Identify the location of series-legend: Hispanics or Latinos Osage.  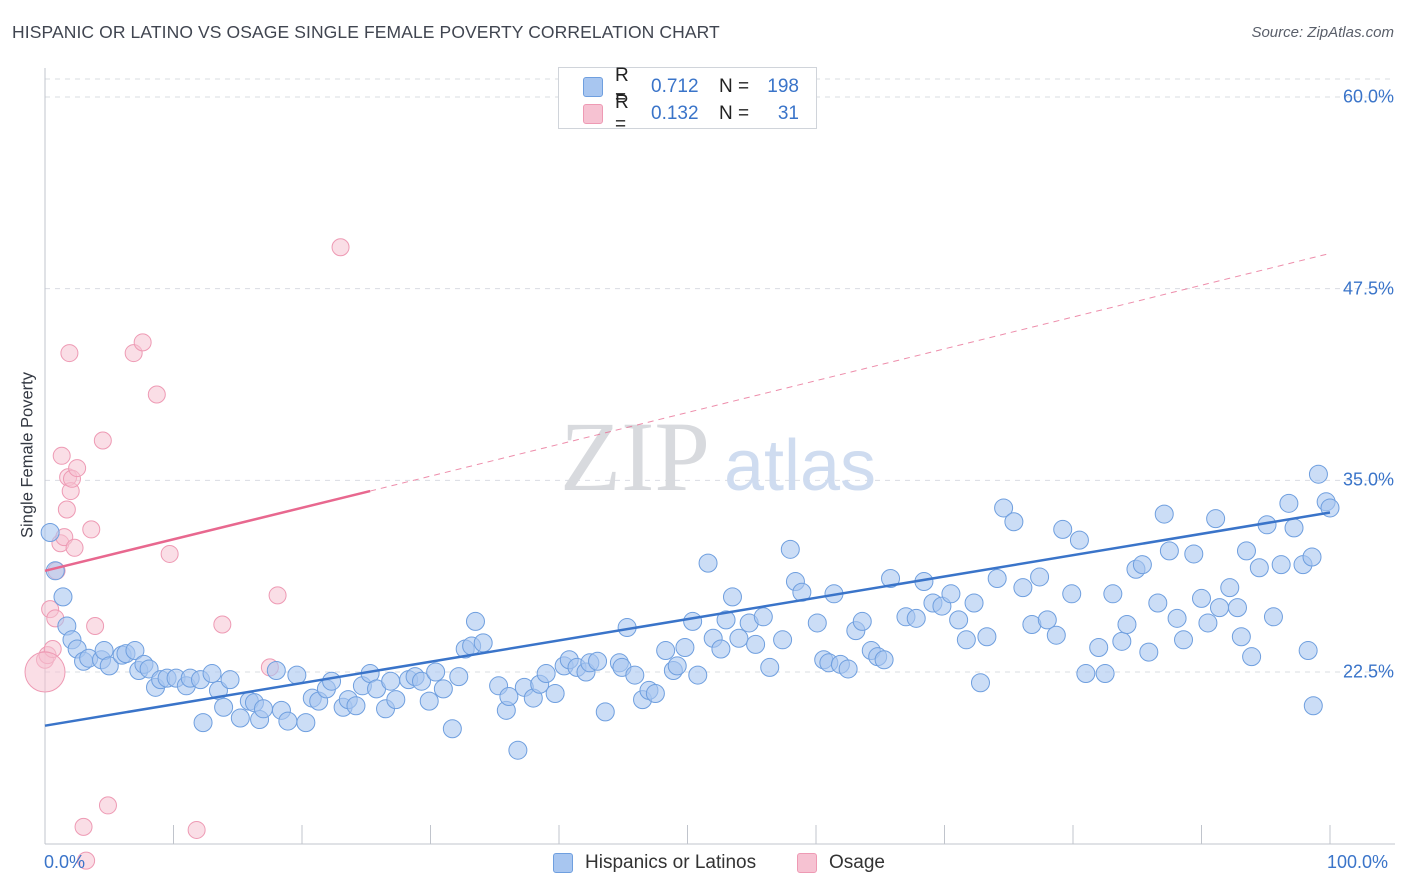
(703, 865).